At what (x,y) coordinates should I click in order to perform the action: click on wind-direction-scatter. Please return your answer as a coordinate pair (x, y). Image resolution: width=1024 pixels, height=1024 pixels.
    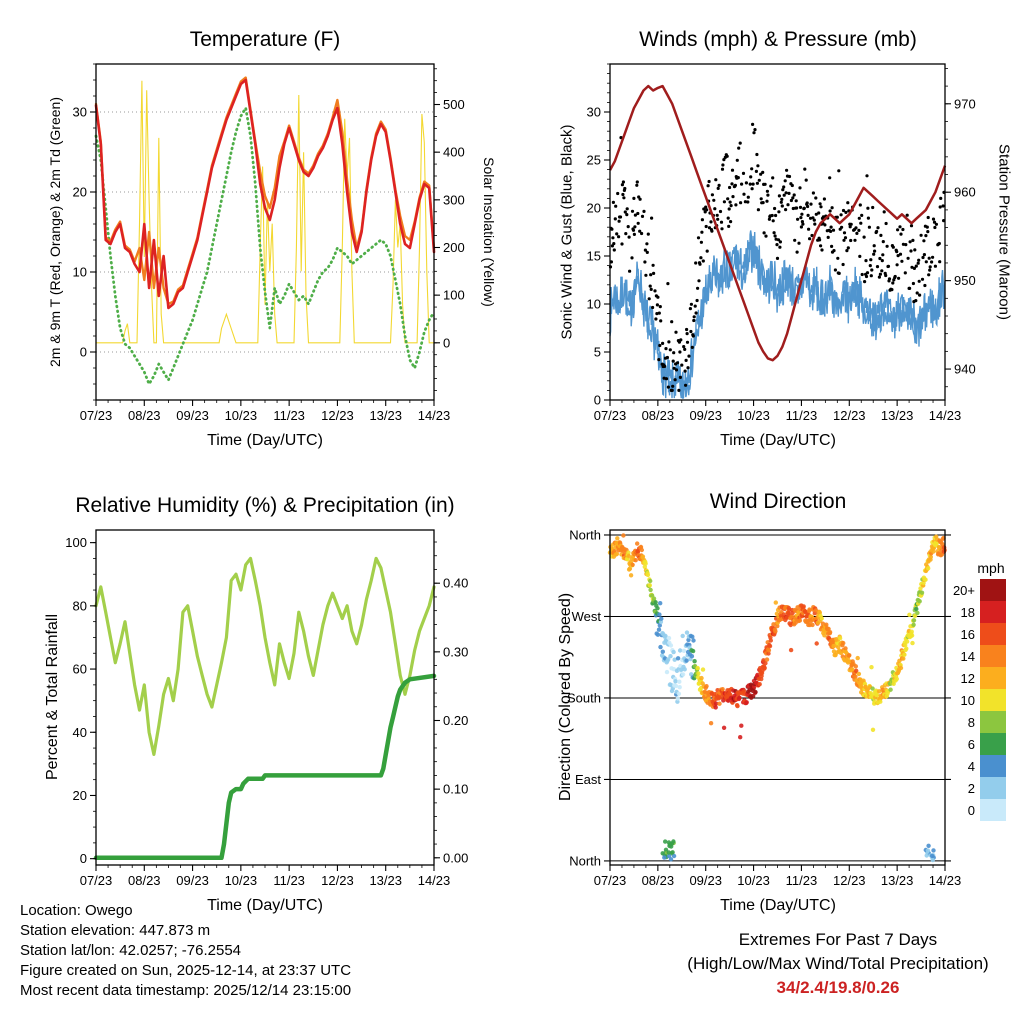
    Looking at the image, I should click on (777, 698).